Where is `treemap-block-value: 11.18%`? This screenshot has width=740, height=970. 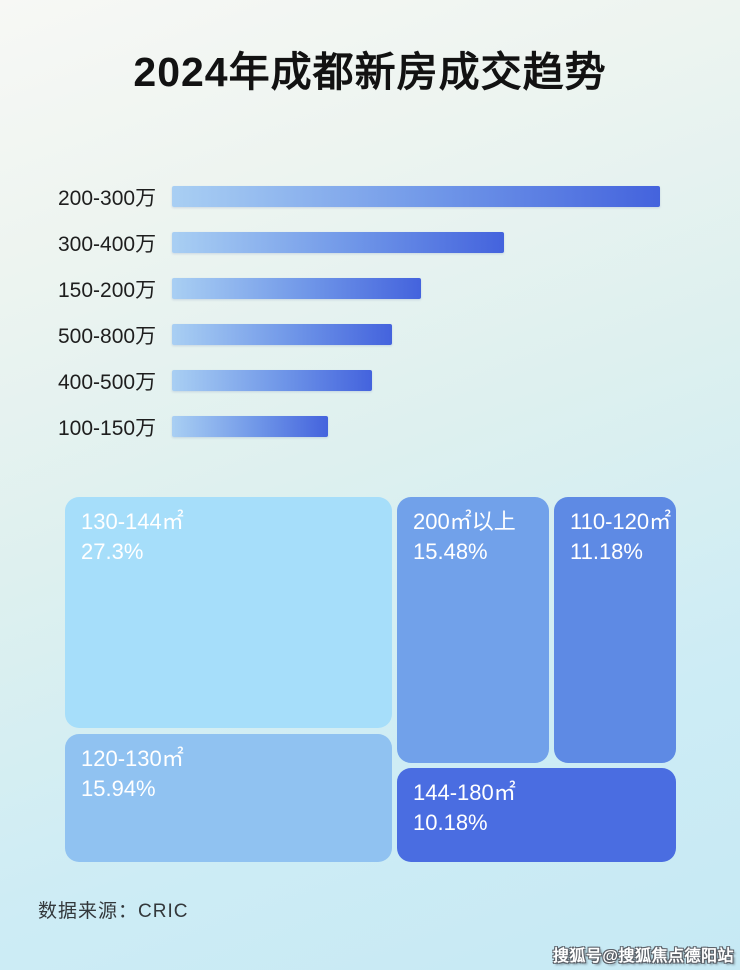
treemap-block-value: 11.18% is located at coordinates (606, 551).